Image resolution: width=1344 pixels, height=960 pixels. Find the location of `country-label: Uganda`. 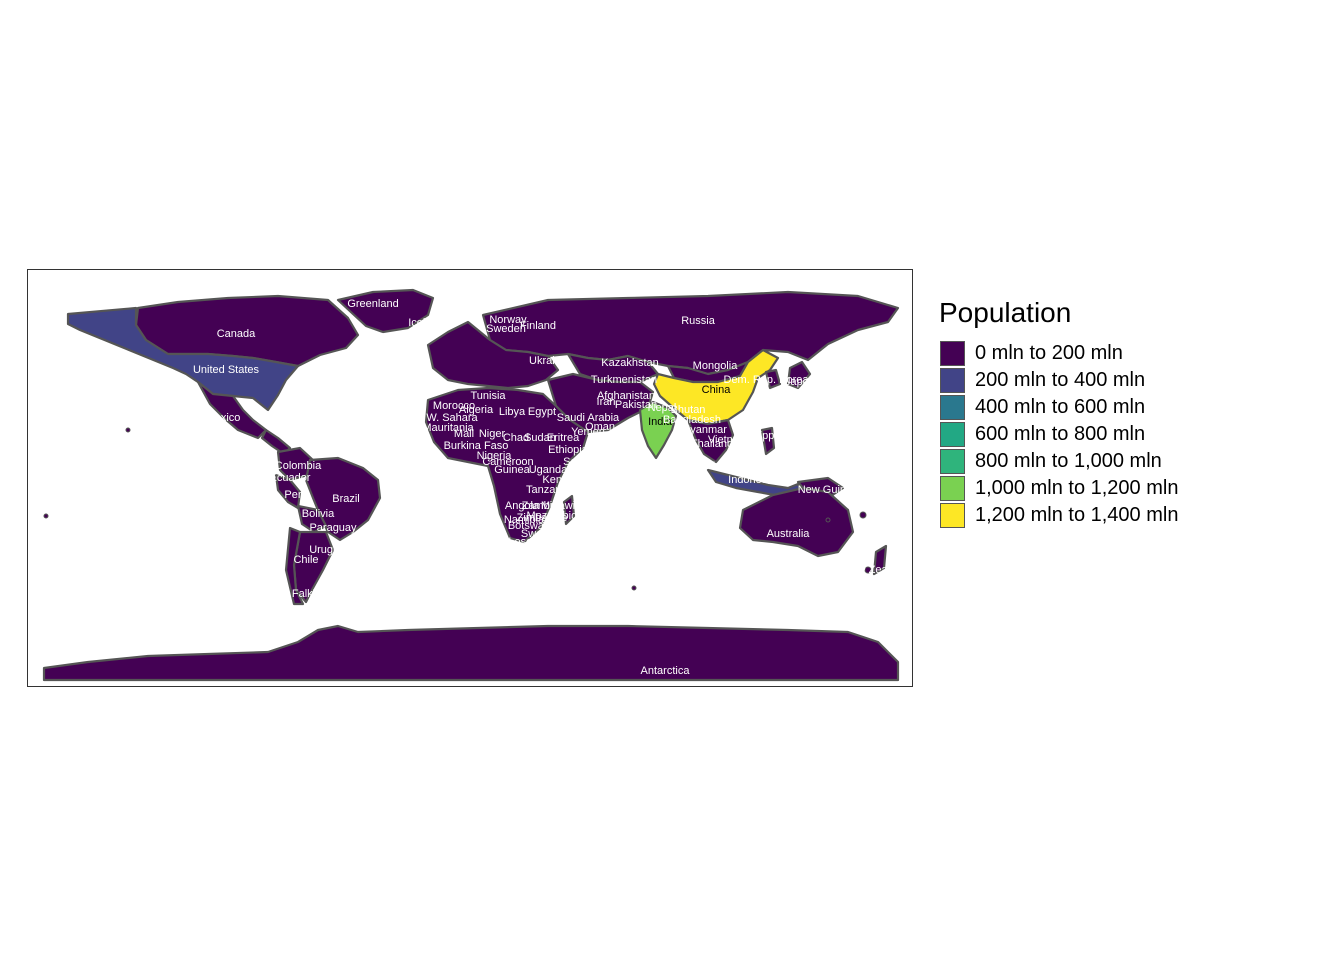

country-label: Uganda is located at coordinates (548, 470).